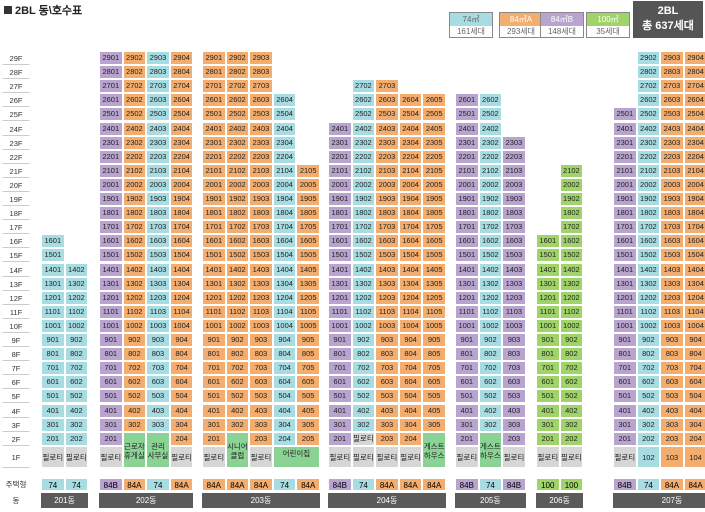 This screenshot has width=705, height=512. I want to click on unit-cell: 705, so click(434, 368).